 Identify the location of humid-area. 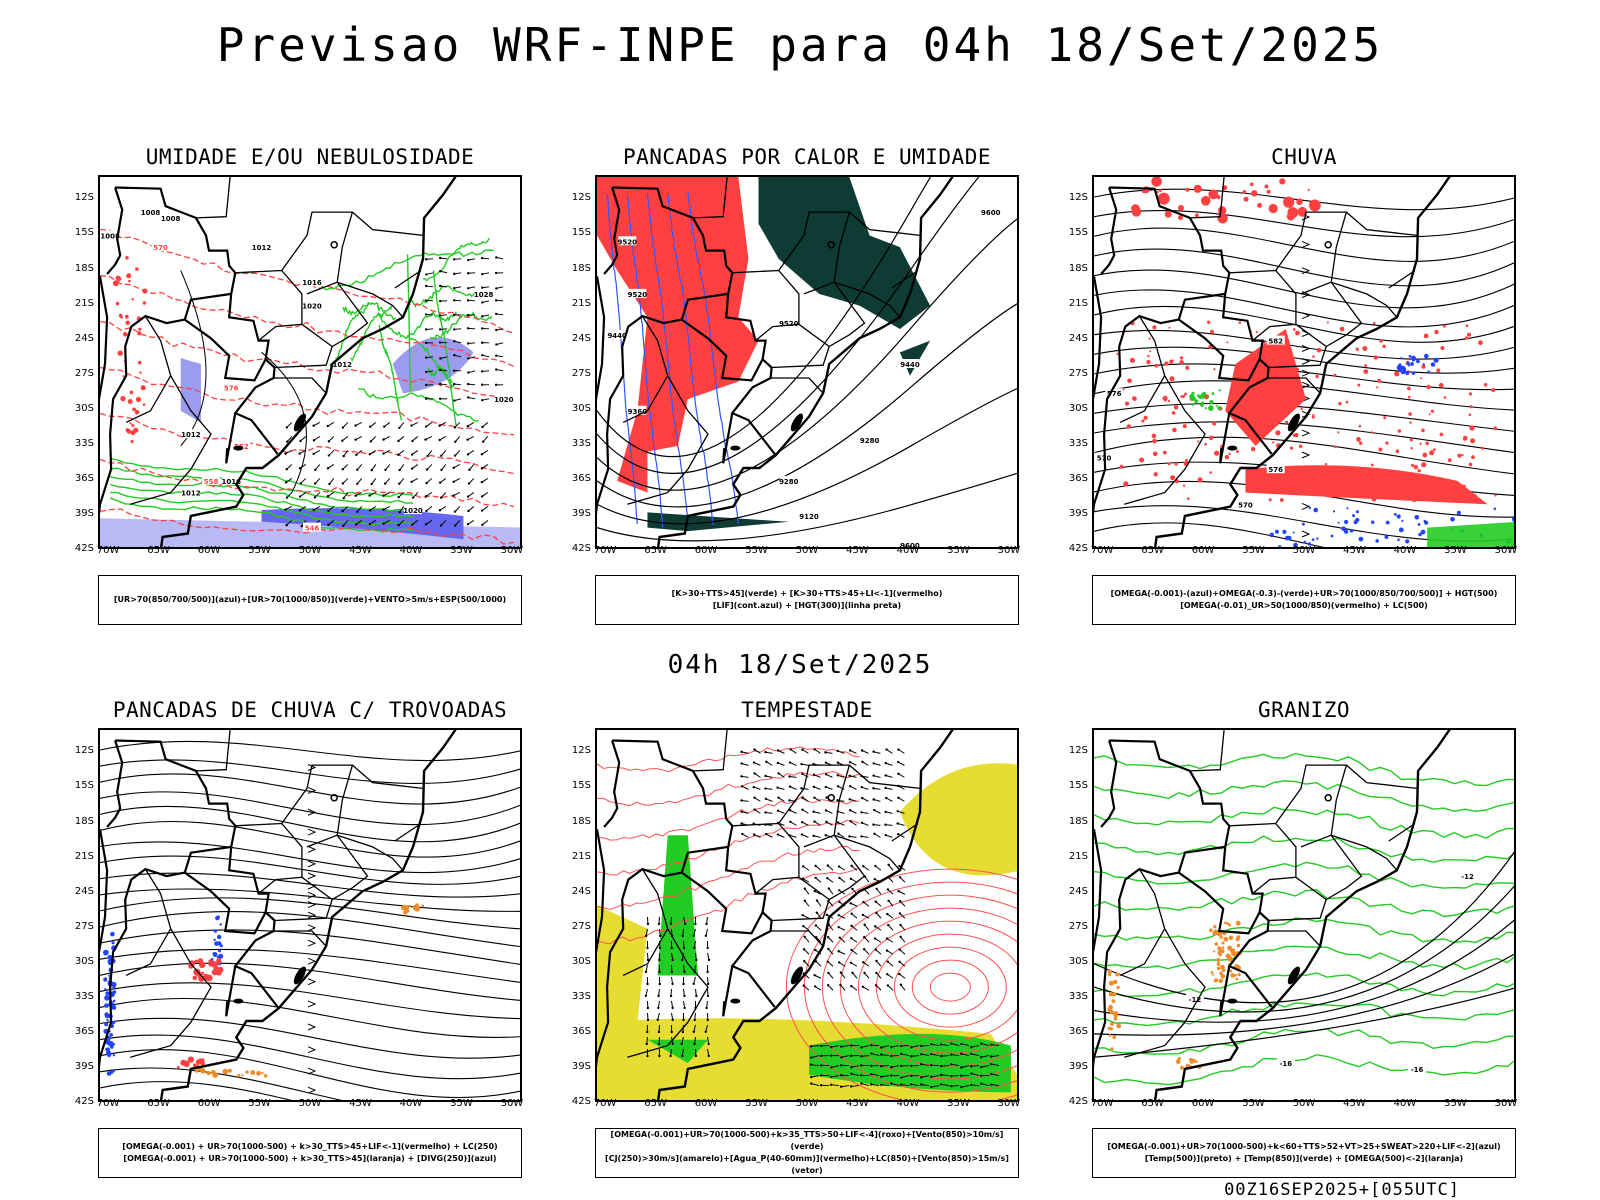
(190, 390).